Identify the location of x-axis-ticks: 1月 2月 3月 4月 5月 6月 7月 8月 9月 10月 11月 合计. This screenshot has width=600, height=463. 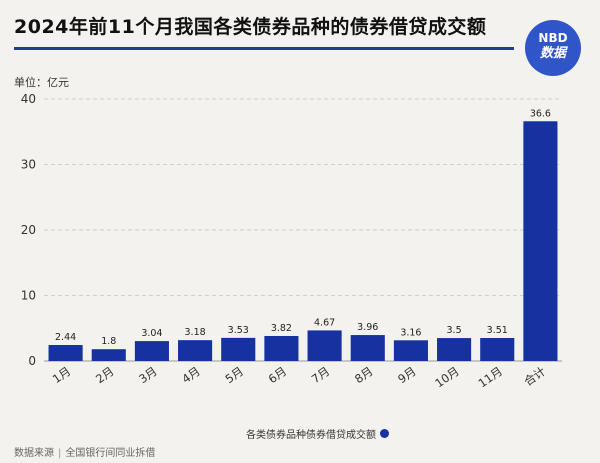
(299, 377).